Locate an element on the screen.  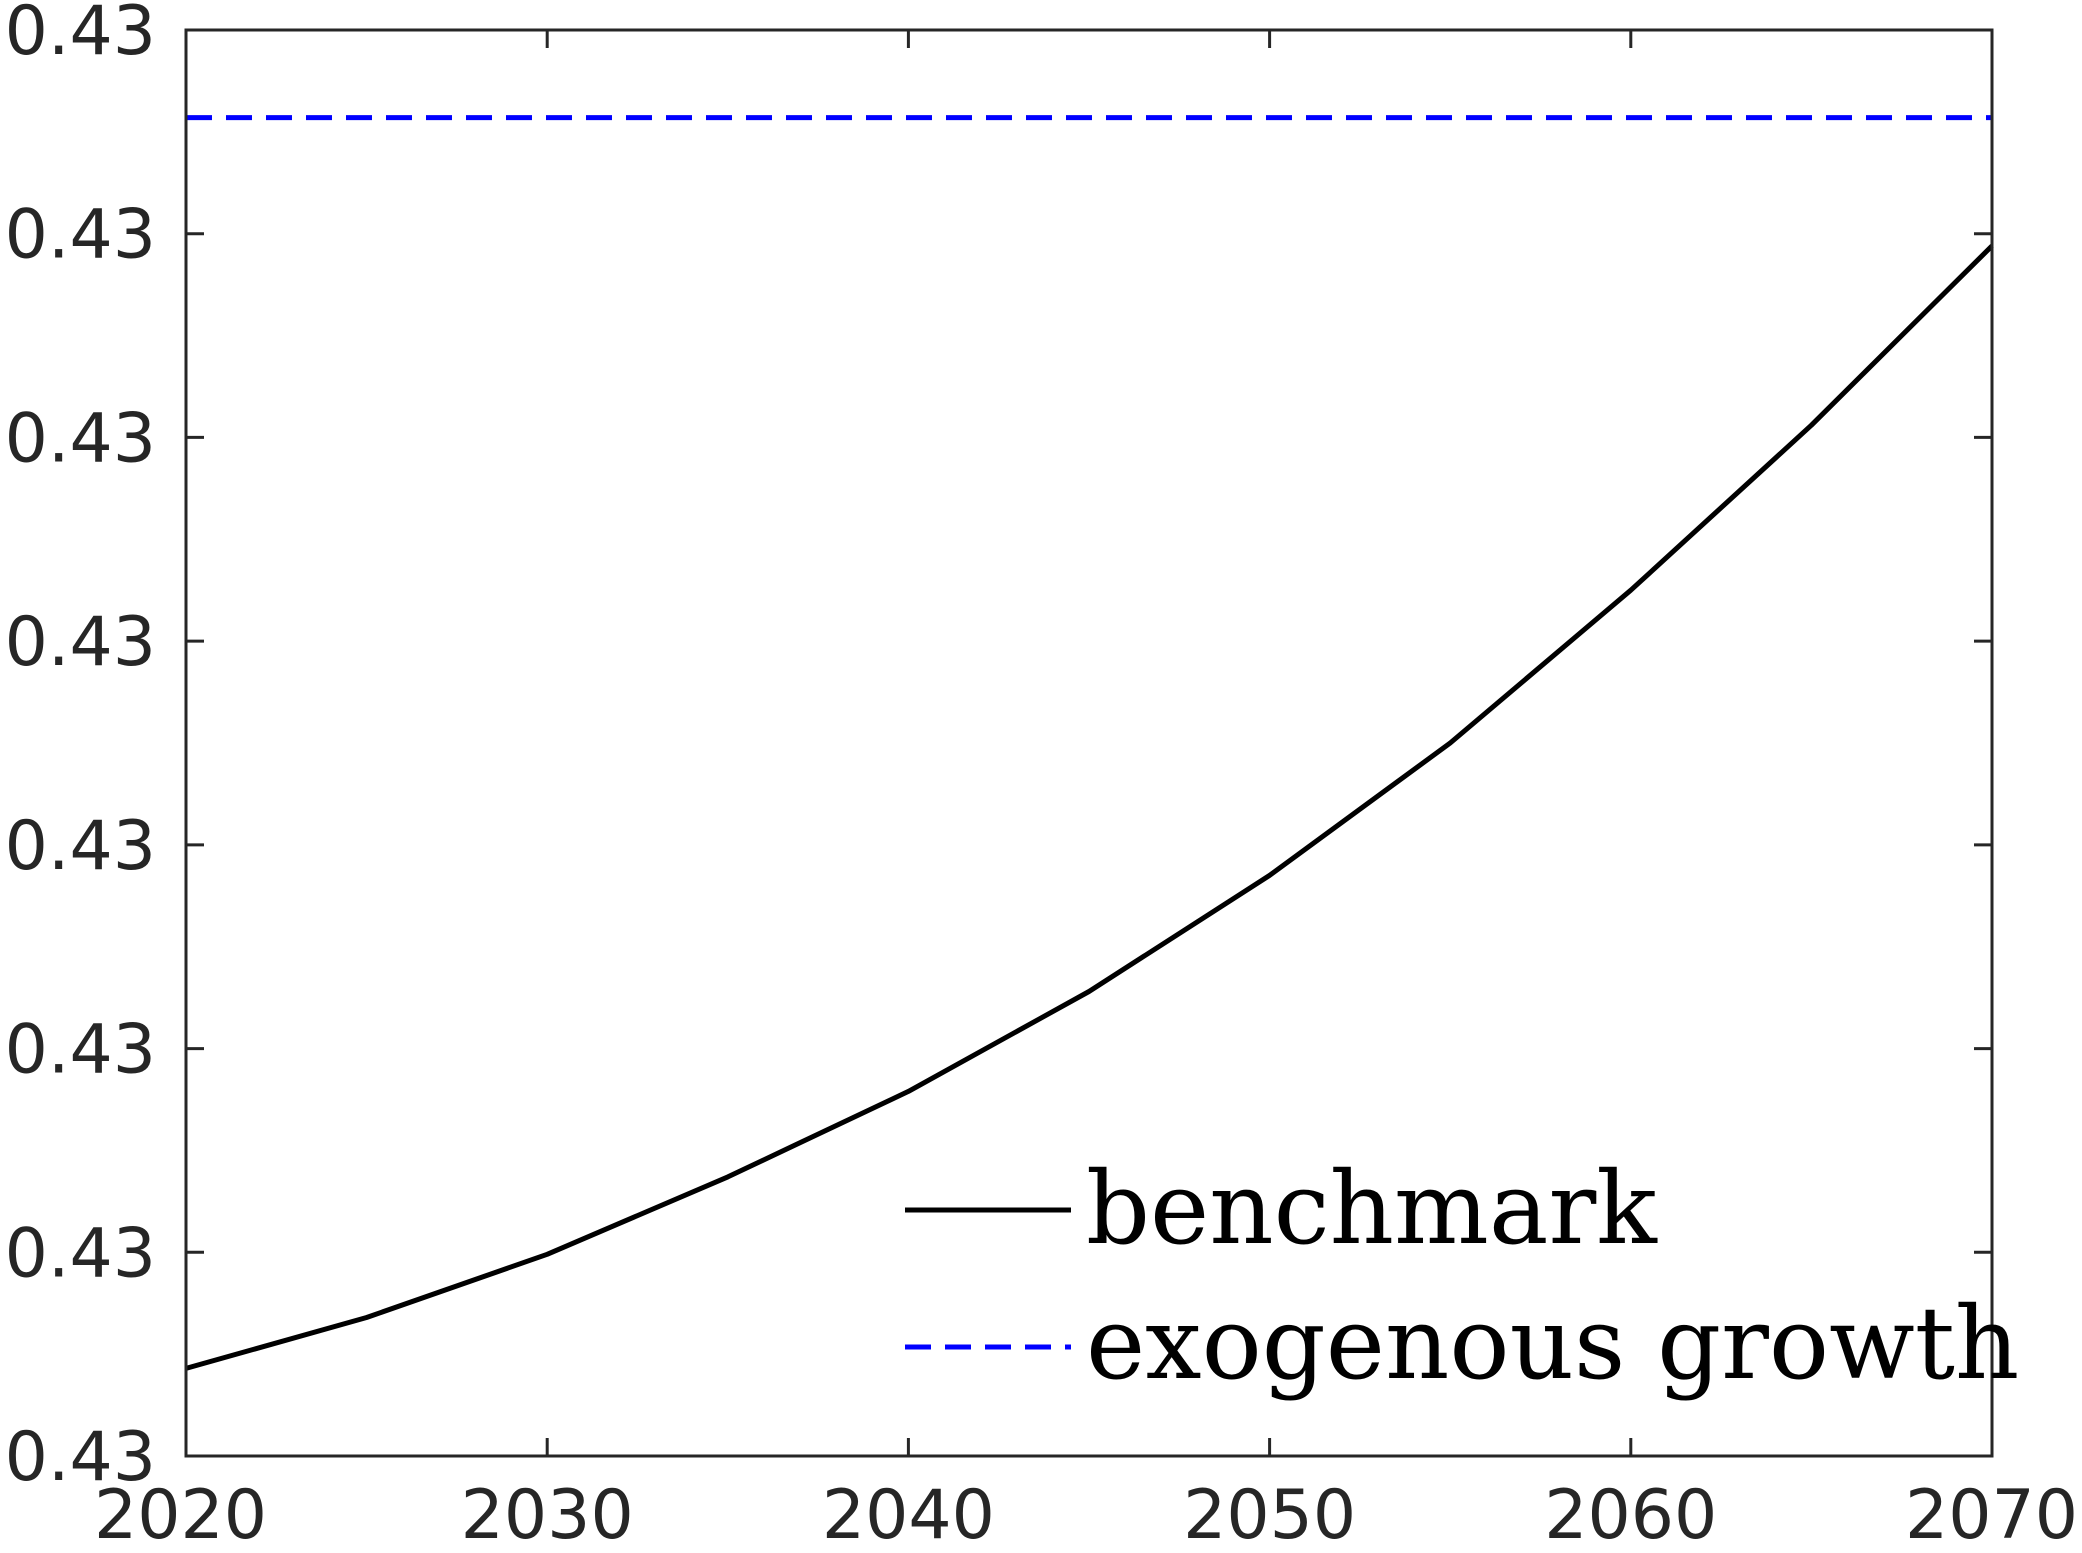
legend-label-benchmark: benchmark is located at coordinates (1372, 1208).